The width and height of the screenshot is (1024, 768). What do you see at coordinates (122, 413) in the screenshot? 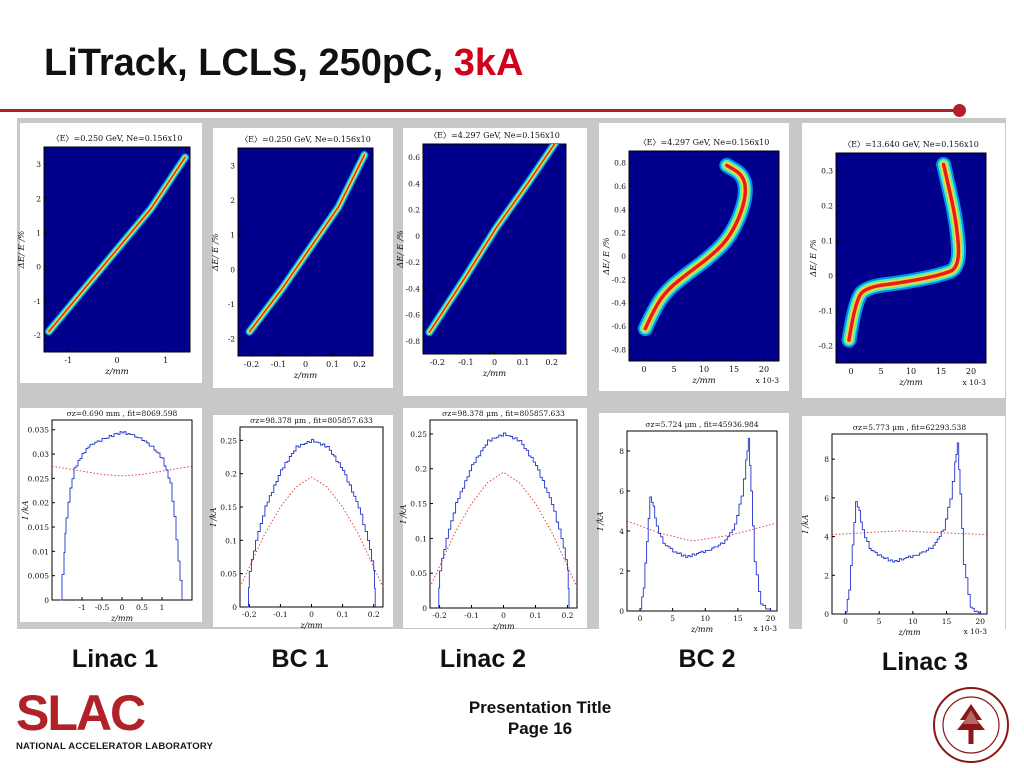
I see `chart-title: σz=0.690 mm , fit=8069.598` at bounding box center [122, 413].